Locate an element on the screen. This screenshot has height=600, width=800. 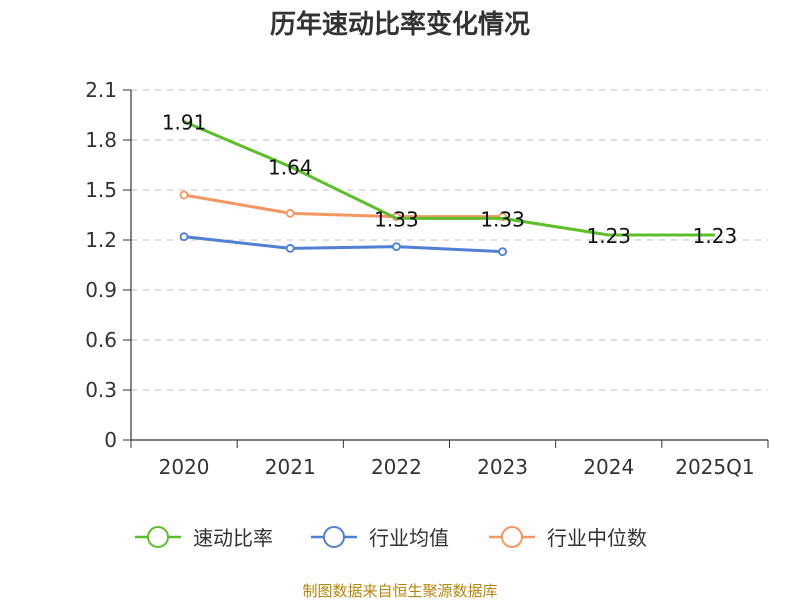
x-tick-label: 2023 is located at coordinates (502, 467).